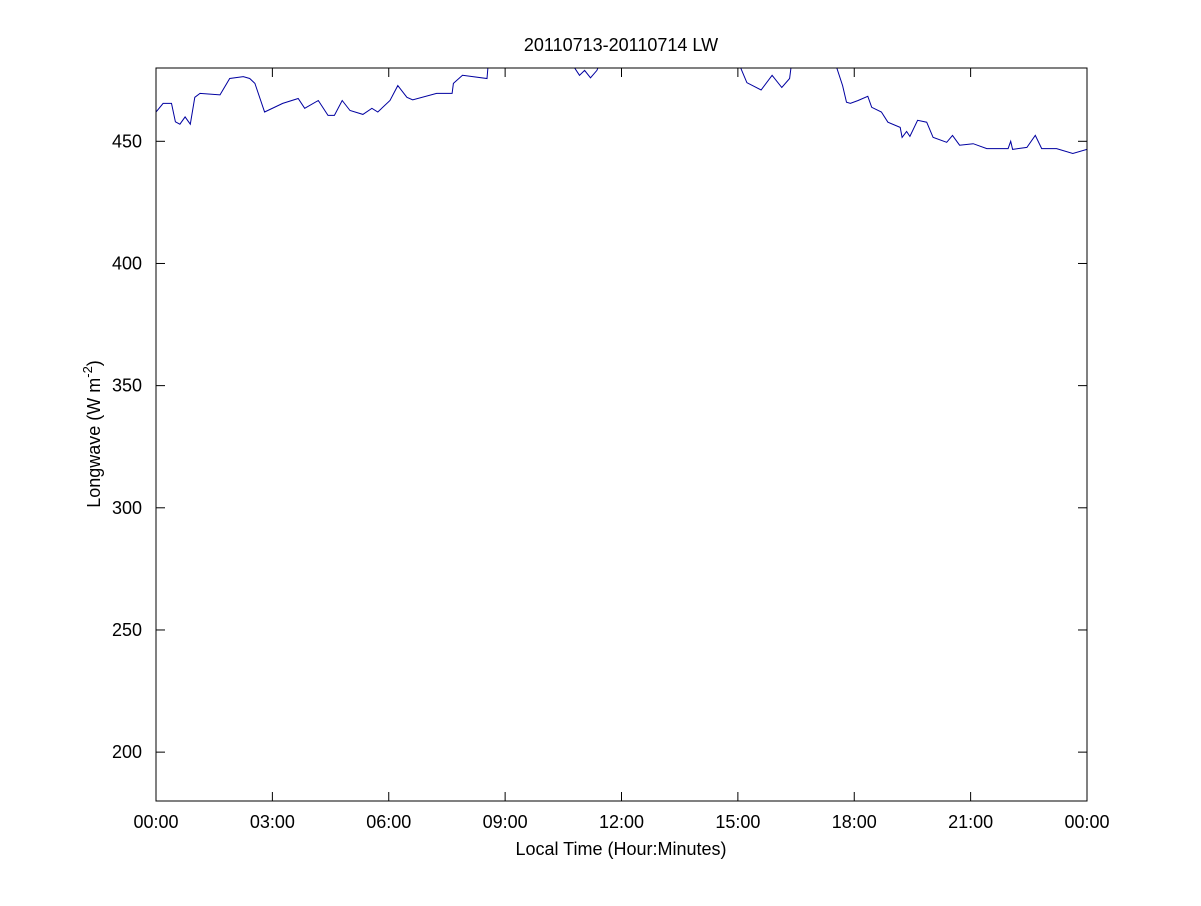 This screenshot has width=1201, height=906. I want to click on y-axis-label-main: Longwave (W m, so click(94, 443).